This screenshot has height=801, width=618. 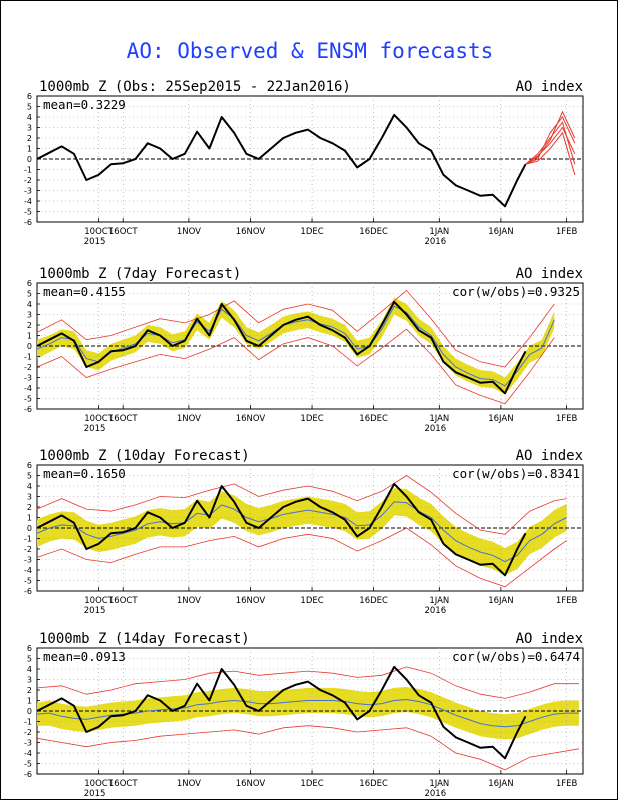 I want to click on panel-title: 1000mb Z (7day Forecast), so click(x=140, y=274).